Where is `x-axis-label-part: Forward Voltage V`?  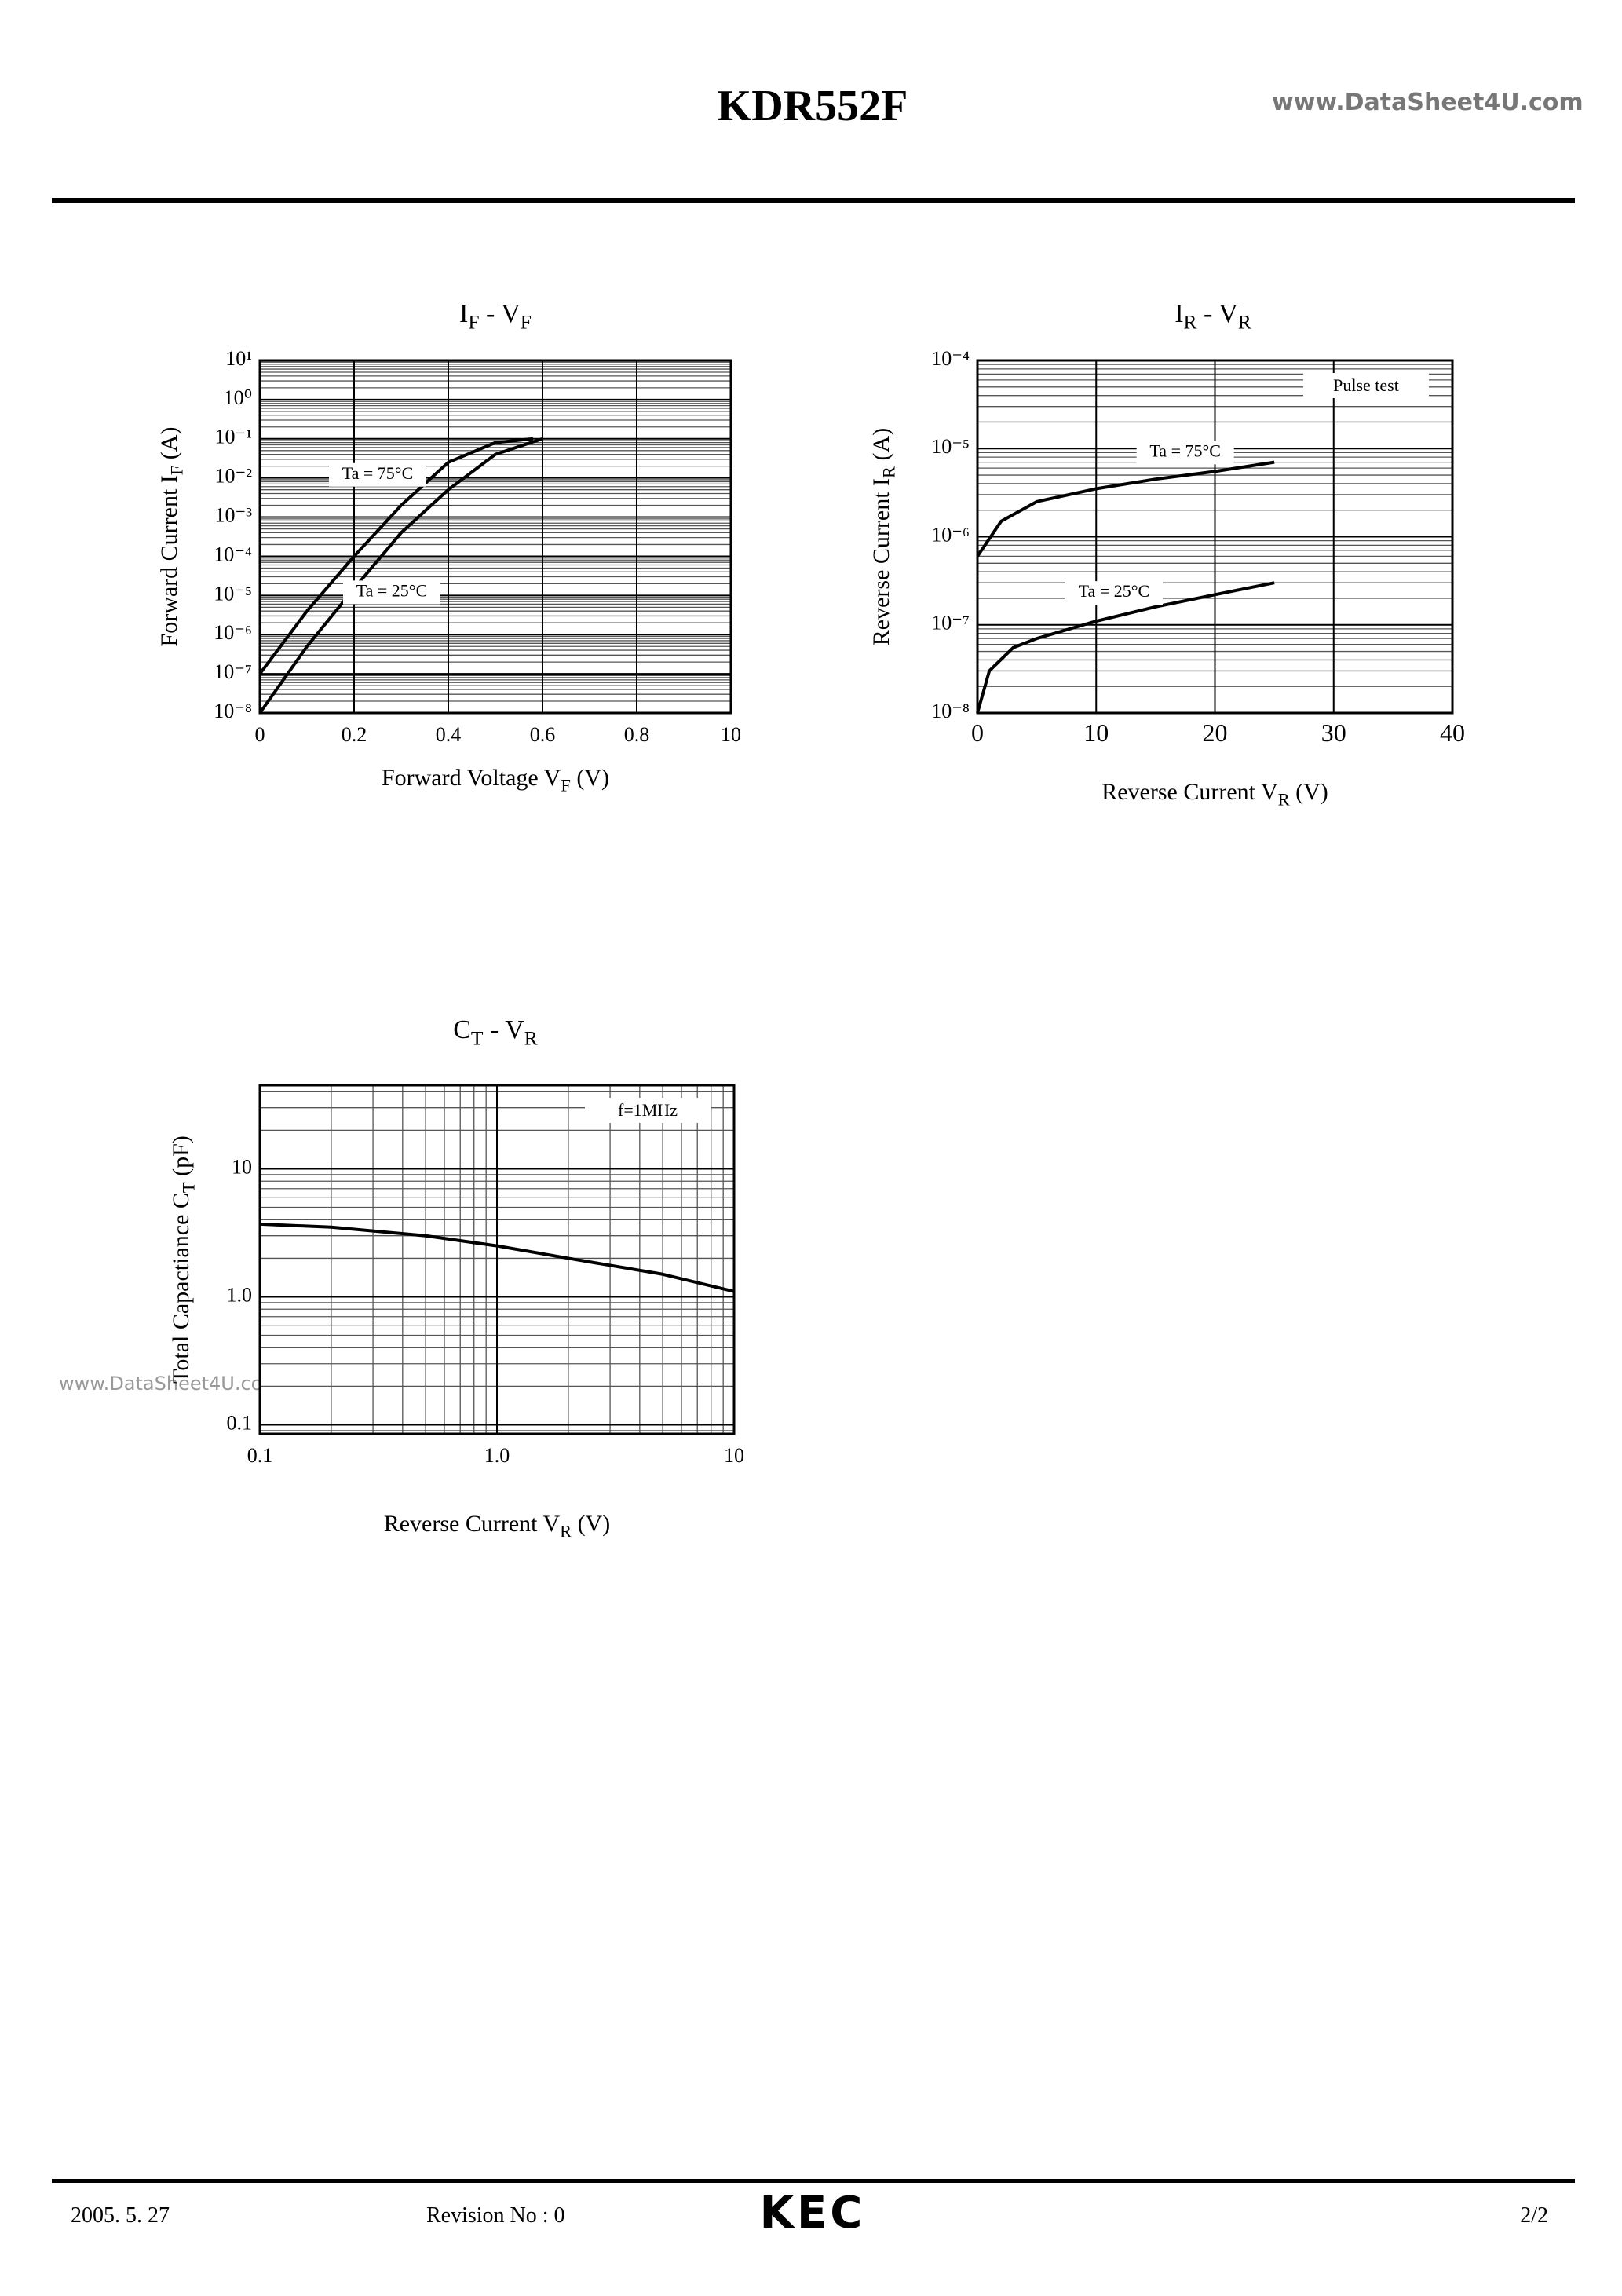 x-axis-label-part: Forward Voltage V is located at coordinates (472, 778).